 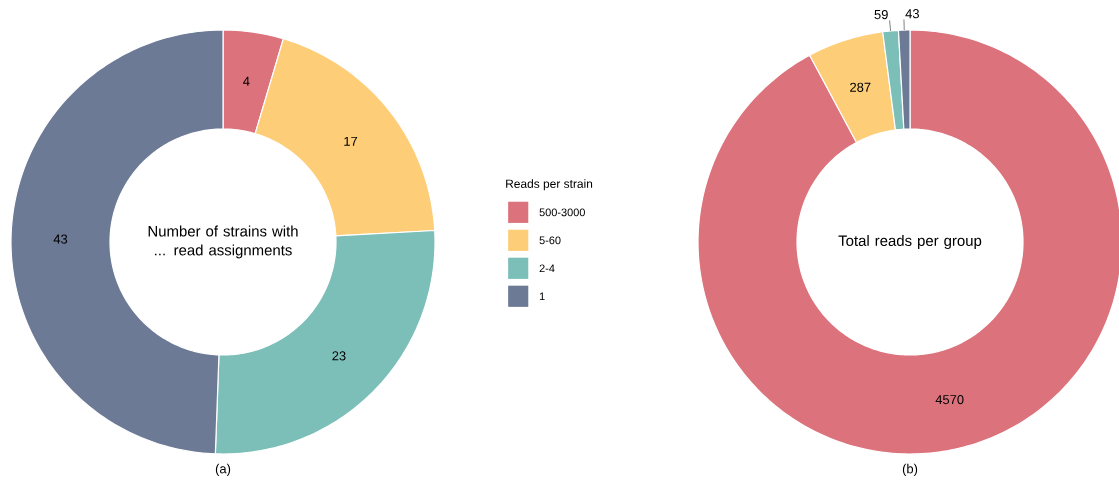 I want to click on data-label: 17, so click(x=351, y=141).